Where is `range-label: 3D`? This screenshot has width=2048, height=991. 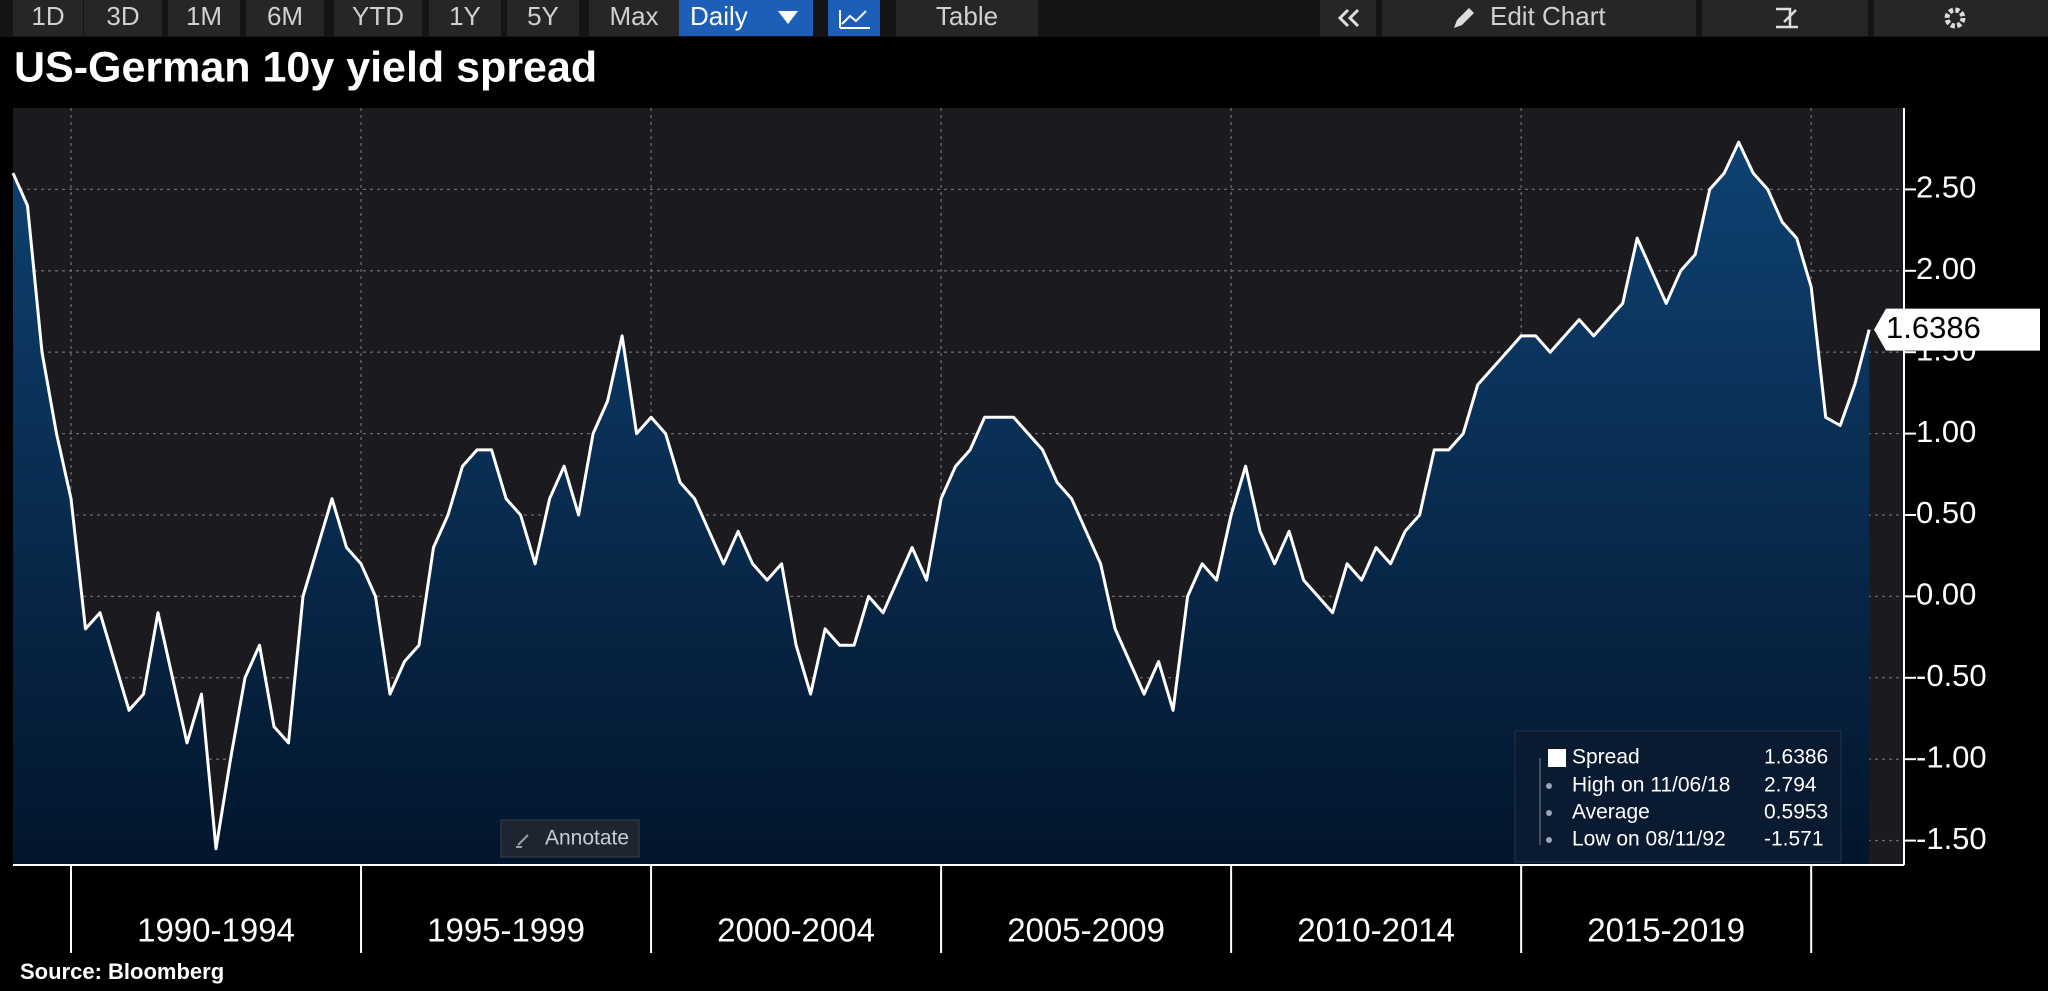 range-label: 3D is located at coordinates (122, 16).